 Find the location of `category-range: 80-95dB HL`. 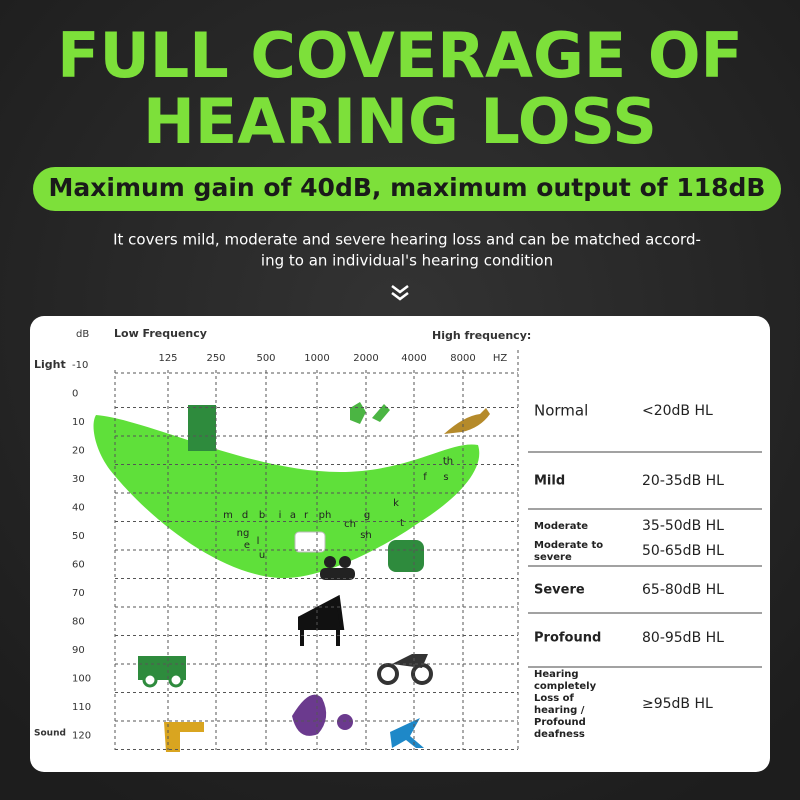

category-range: 80-95dB HL is located at coordinates (683, 638).